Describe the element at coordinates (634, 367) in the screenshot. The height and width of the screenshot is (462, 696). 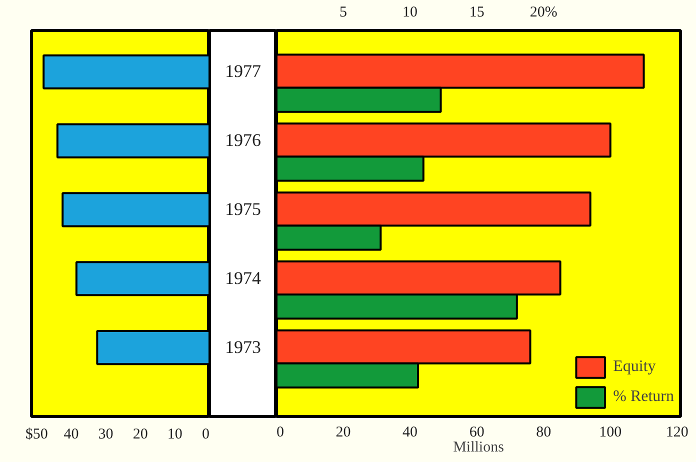
I see `legend-label: Equity` at that location.